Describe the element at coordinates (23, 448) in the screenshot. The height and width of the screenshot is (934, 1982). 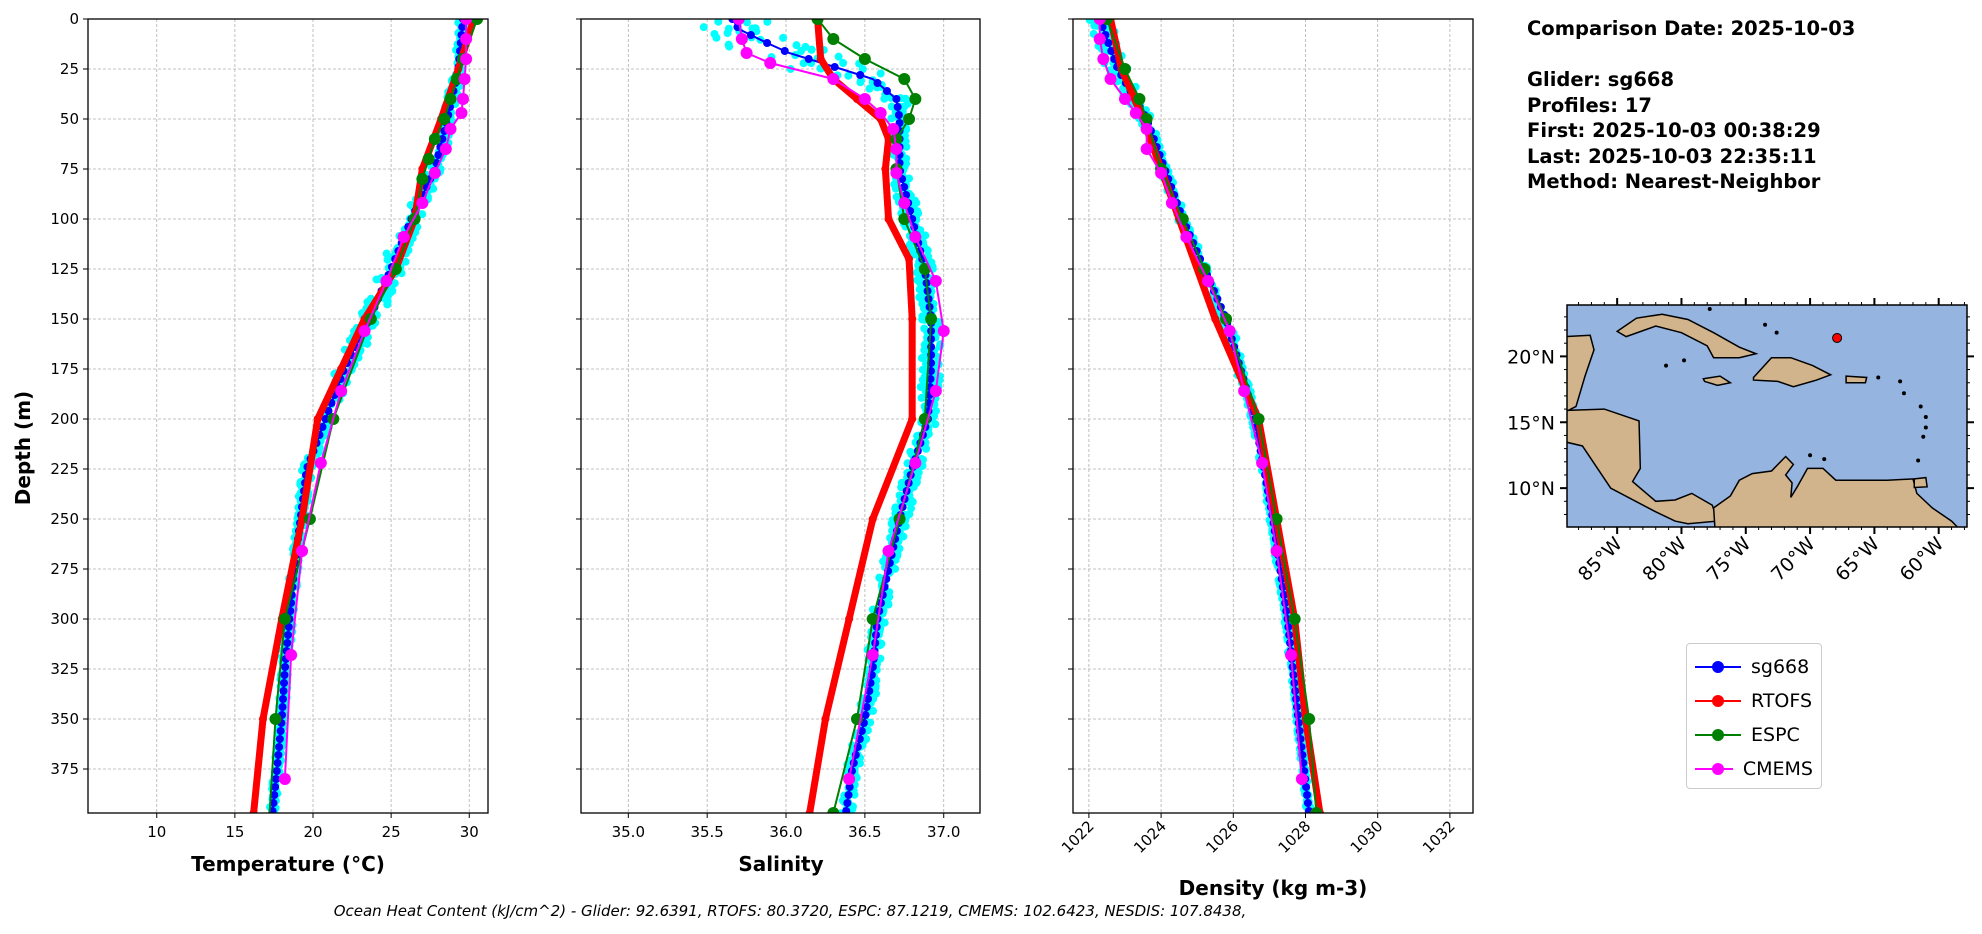
I see `depth-axis-label: Depth (m)` at that location.